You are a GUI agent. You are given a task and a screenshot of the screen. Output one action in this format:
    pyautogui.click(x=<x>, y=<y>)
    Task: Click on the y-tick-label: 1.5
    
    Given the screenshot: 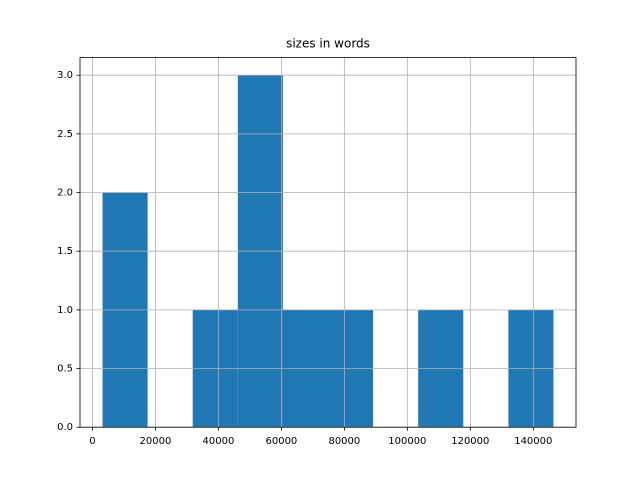 What is the action you would take?
    pyautogui.click(x=65, y=251)
    